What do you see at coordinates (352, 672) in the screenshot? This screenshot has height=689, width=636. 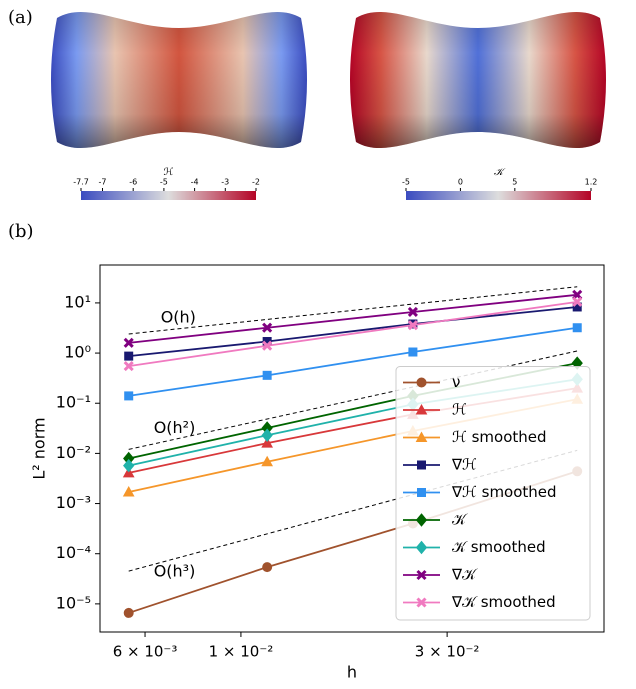 I see `x-axis-label: h` at bounding box center [352, 672].